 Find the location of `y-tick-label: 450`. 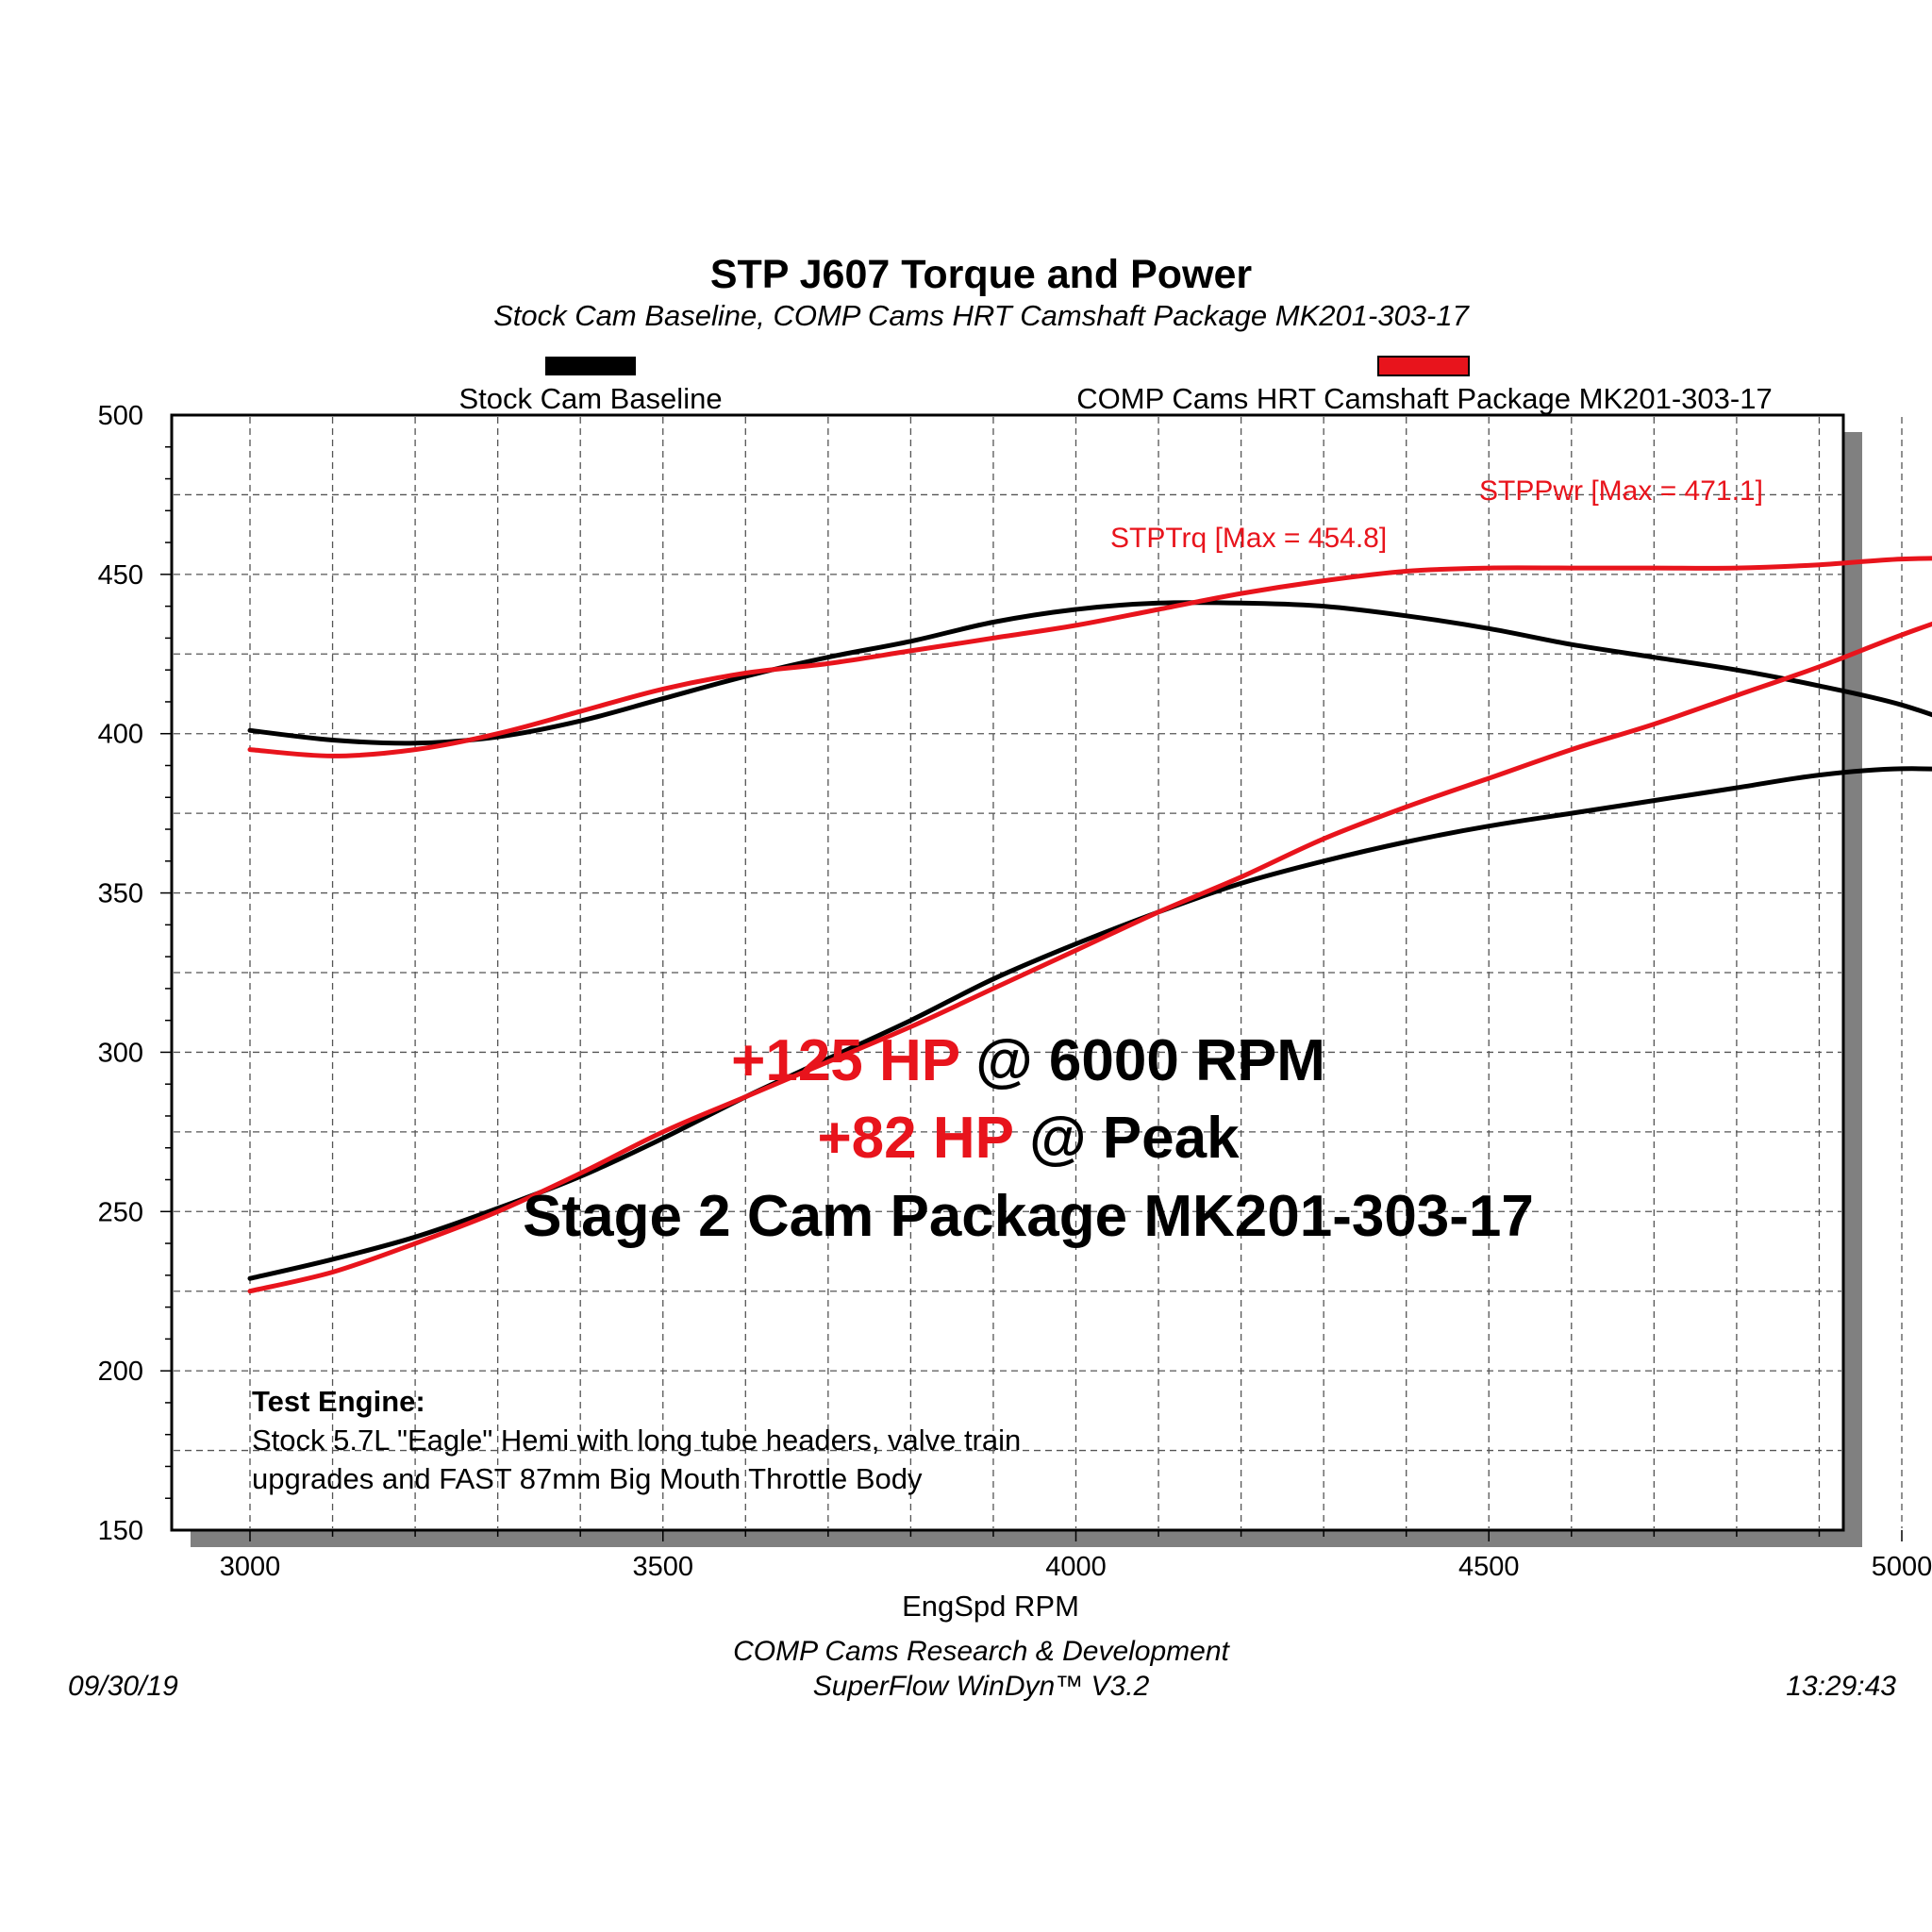

y-tick-label: 450 is located at coordinates (121, 576).